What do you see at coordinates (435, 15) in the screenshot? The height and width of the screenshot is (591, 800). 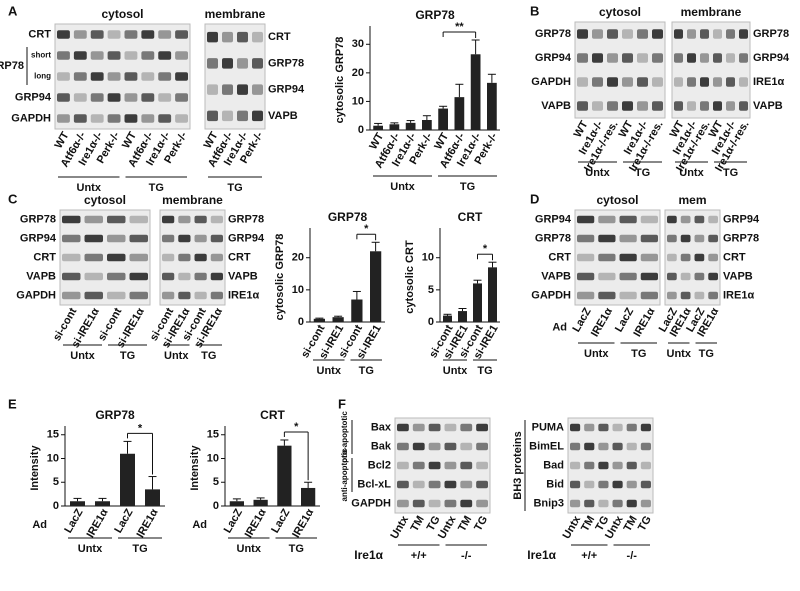 I see `chart-title: GRP78` at bounding box center [435, 15].